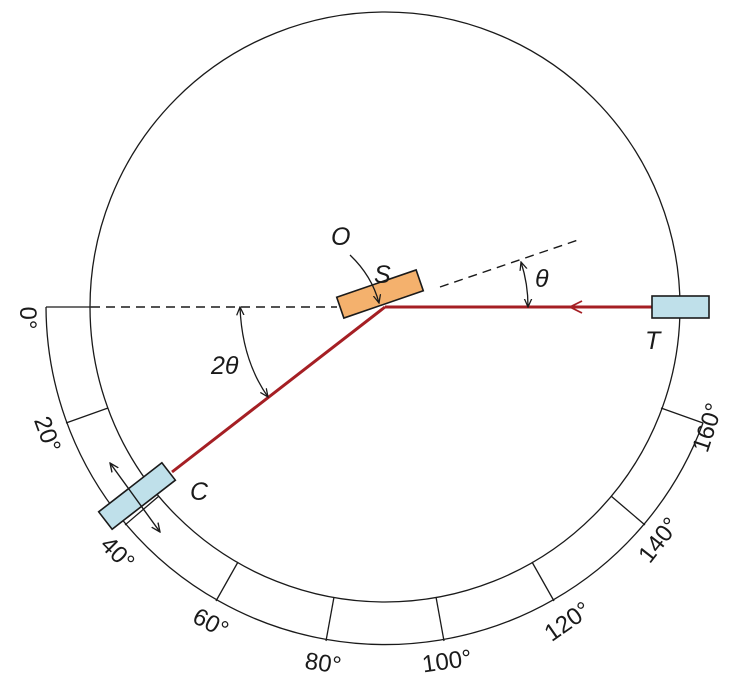  Describe the element at coordinates (382, 275) in the screenshot. I see `label-s: S` at that location.